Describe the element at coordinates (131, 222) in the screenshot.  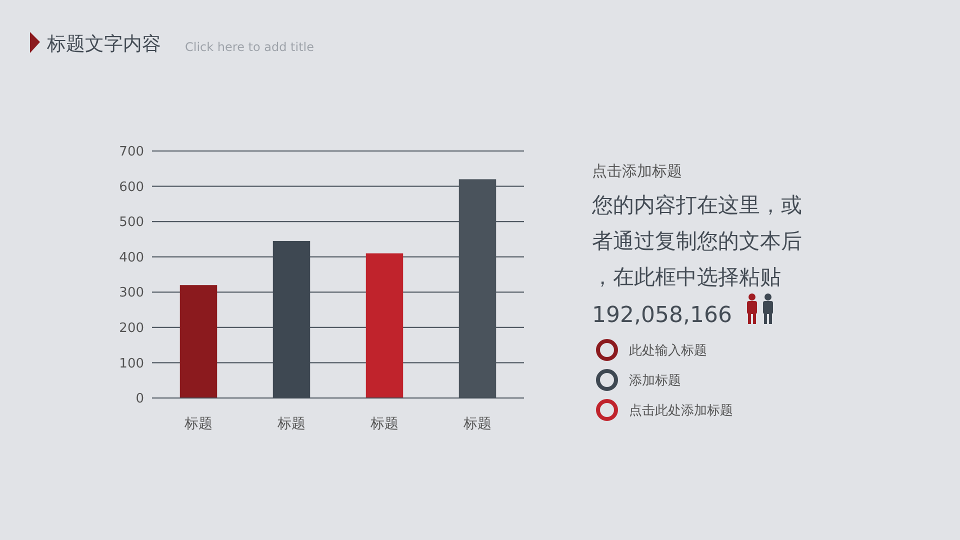
I see `y-tick-label: 500` at that location.